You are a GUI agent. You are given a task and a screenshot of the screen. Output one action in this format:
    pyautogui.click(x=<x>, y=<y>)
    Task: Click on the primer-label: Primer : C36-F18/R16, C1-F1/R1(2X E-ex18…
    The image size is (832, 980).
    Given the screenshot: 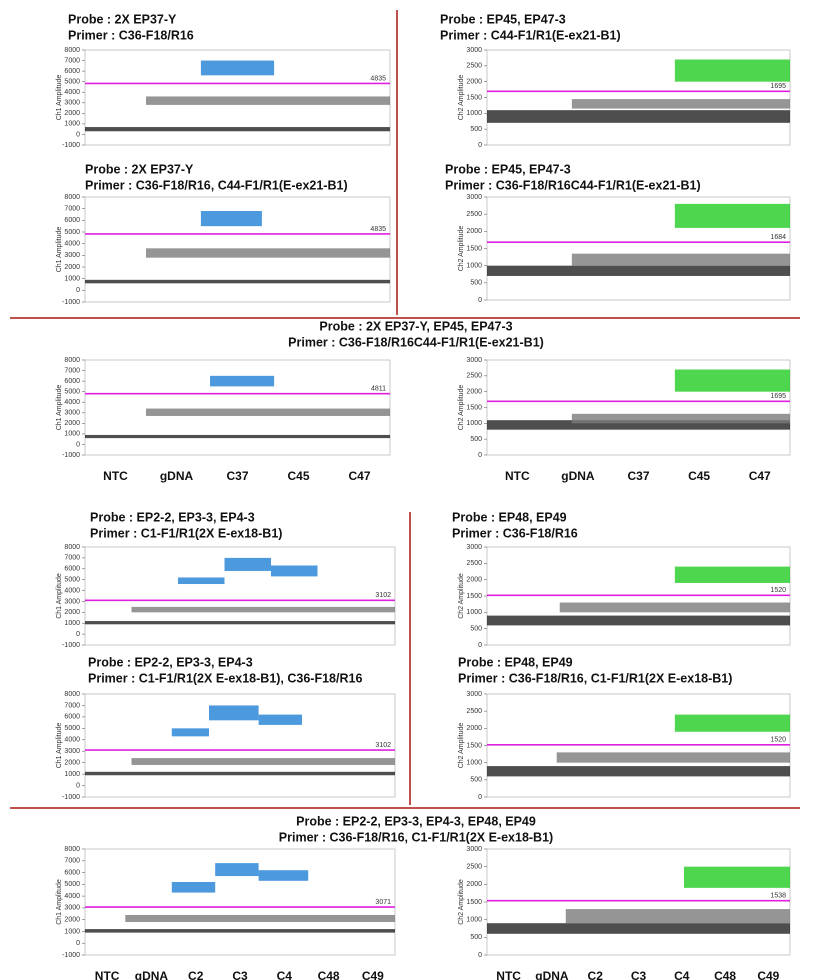 What is the action you would take?
    pyautogui.click(x=595, y=678)
    